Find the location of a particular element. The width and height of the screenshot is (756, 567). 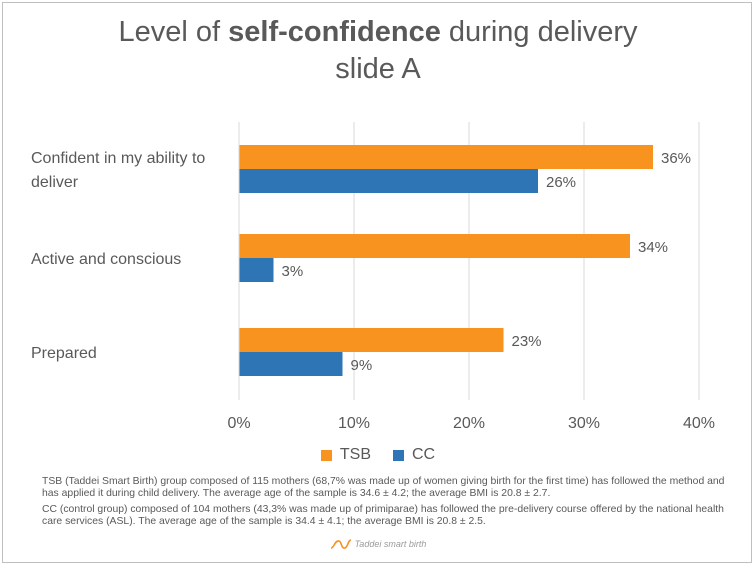

x-tick-label: 10% is located at coordinates (354, 423).